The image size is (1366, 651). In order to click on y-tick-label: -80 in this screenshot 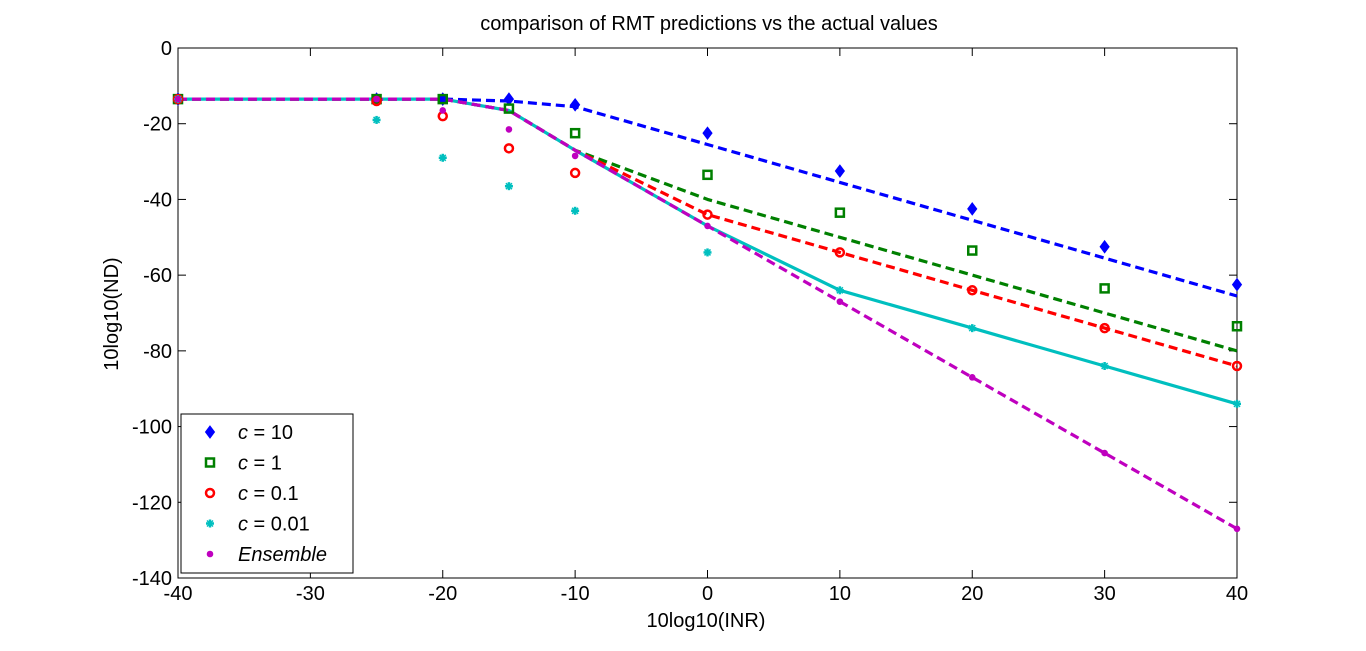, I will do `click(157, 352)`.